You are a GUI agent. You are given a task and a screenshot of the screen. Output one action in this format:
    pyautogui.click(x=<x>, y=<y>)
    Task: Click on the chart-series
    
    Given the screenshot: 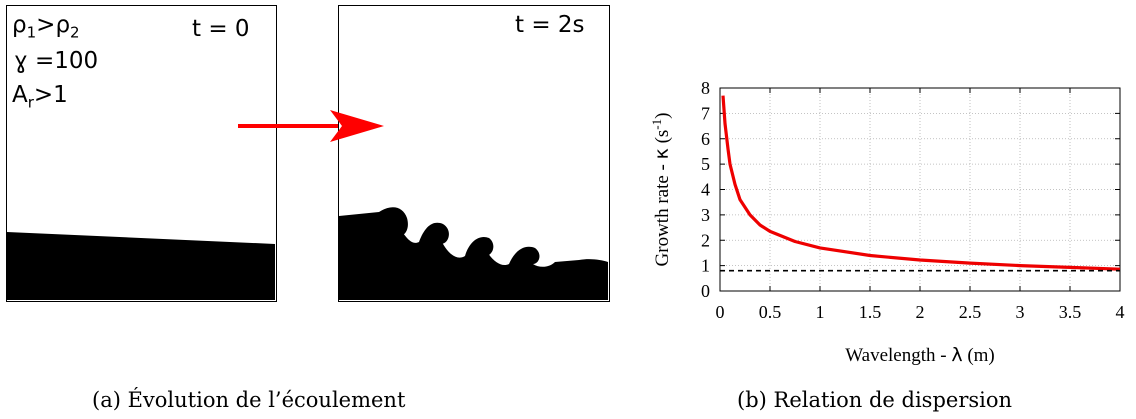 What is the action you would take?
    pyautogui.click(x=920, y=183)
    